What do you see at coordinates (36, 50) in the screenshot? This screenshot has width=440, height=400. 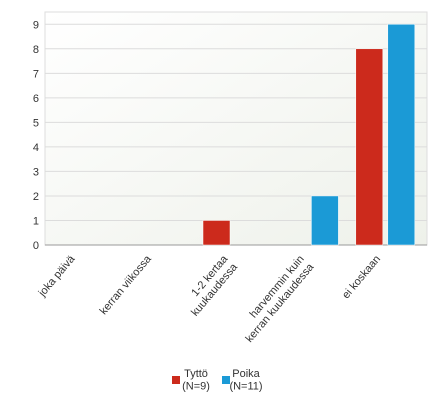 I see `y-tick-label: 8` at bounding box center [36, 50].